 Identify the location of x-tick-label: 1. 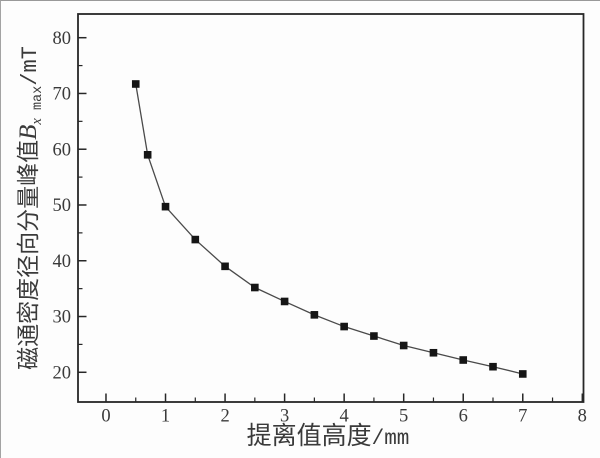
(165, 417).